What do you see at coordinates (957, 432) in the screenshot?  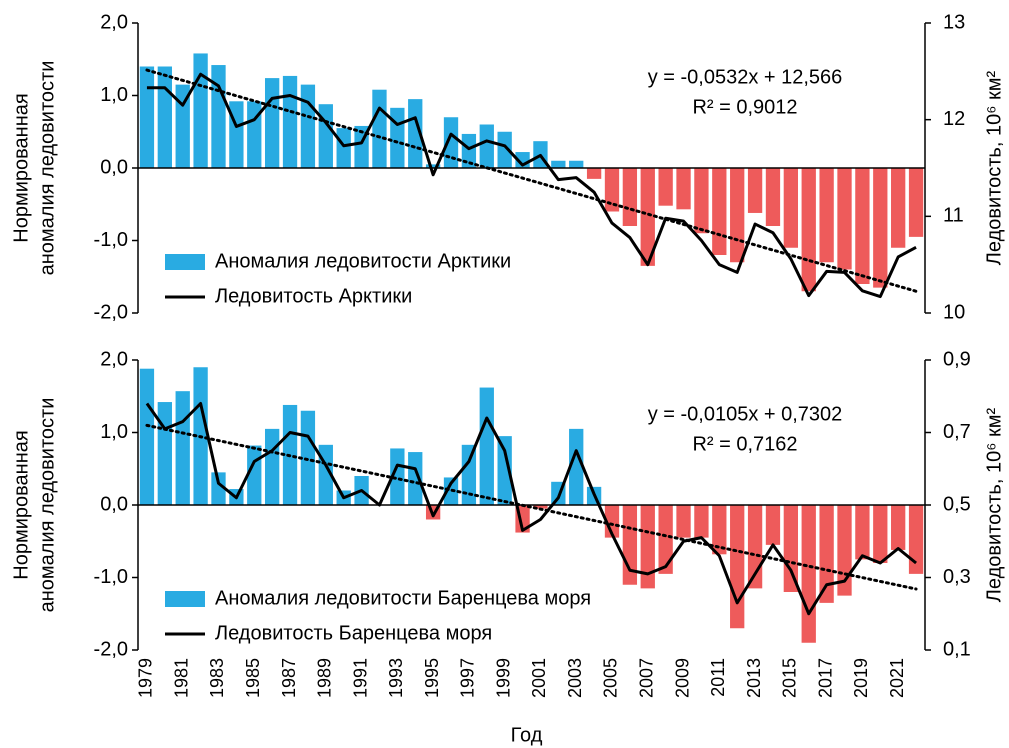 I see `y2-tick-label: 0,7` at bounding box center [957, 432].